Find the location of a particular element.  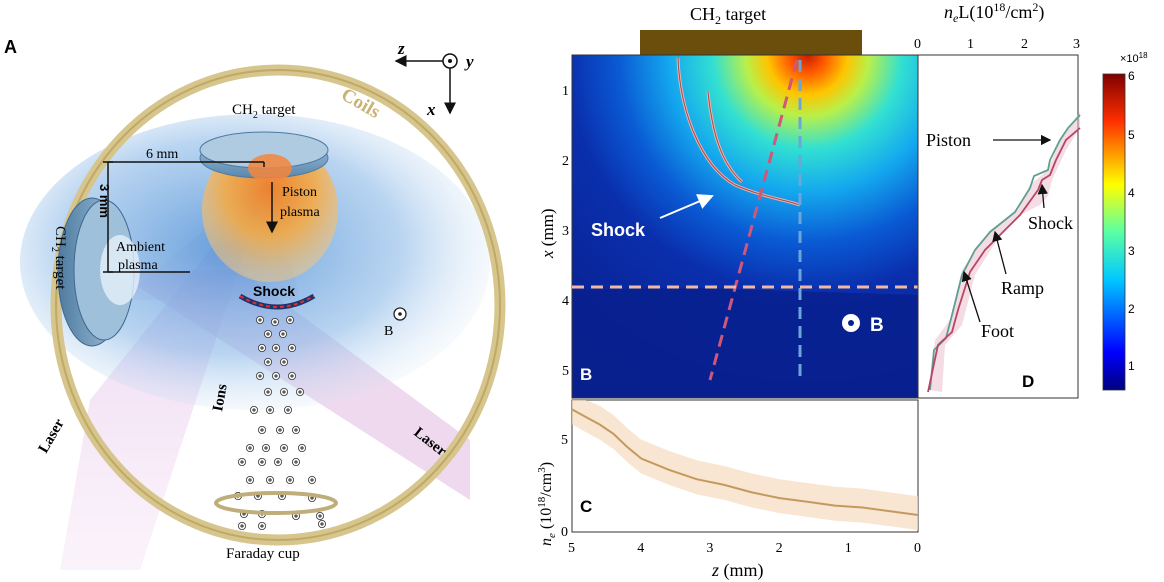

ions-label: Ions is located at coordinates (220, 398).